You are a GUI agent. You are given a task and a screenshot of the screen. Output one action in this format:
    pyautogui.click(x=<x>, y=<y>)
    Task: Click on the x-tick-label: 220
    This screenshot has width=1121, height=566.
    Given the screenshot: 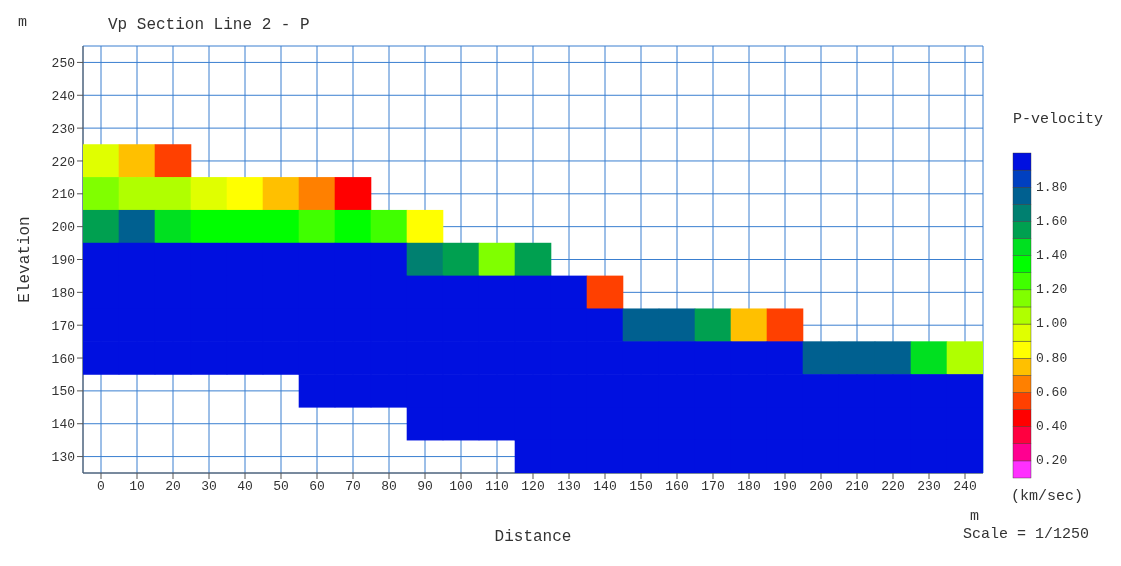 What is the action you would take?
    pyautogui.click(x=893, y=487)
    